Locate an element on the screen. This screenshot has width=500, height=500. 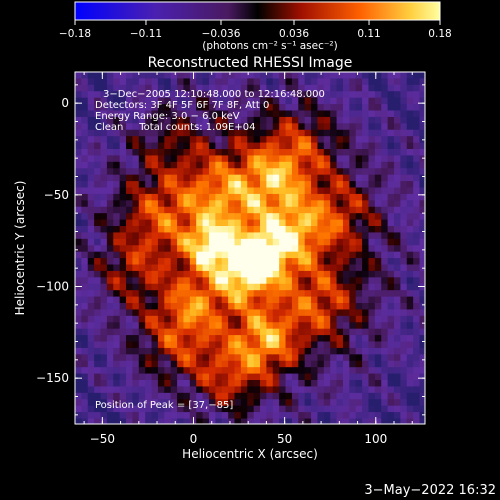
y-tick-label: −100 is located at coordinates (52, 287).